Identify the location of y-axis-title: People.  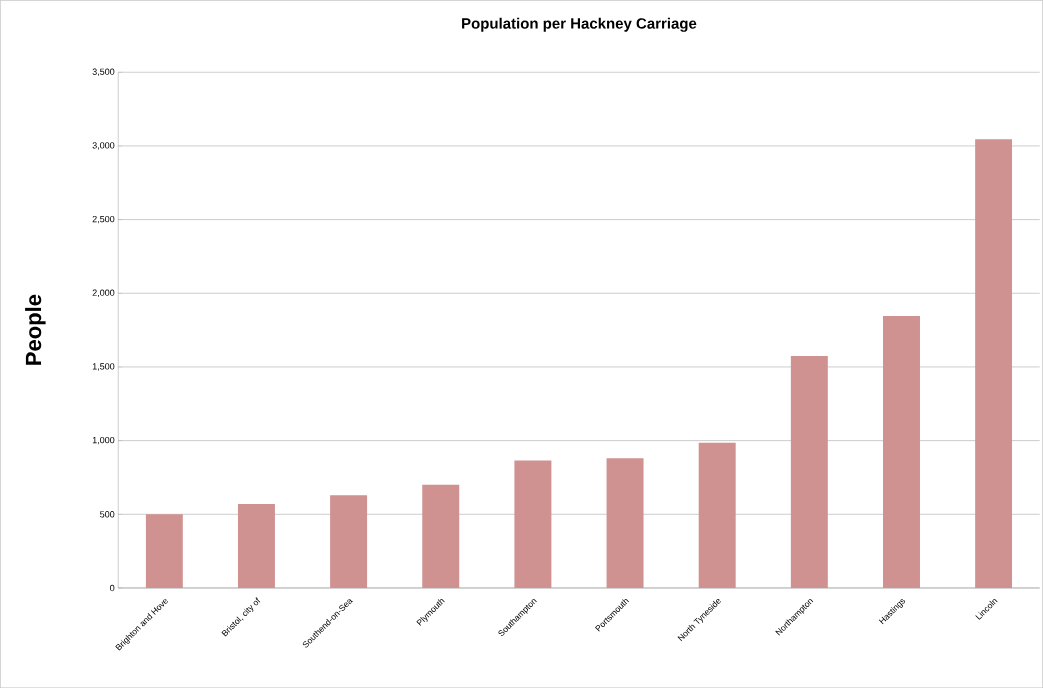
(35, 329).